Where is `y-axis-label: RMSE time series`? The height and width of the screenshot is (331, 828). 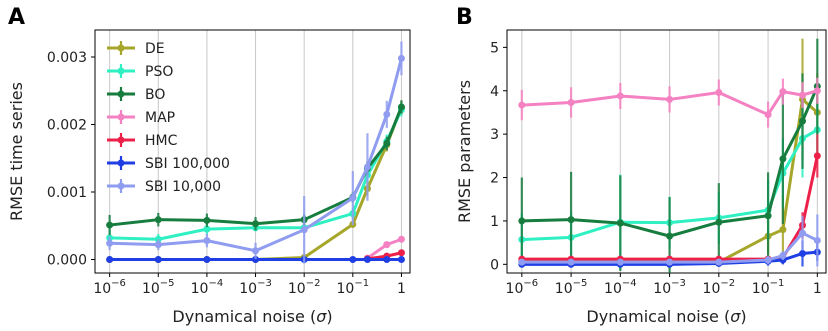
y-axis-label: RMSE time series is located at coordinates (16, 151).